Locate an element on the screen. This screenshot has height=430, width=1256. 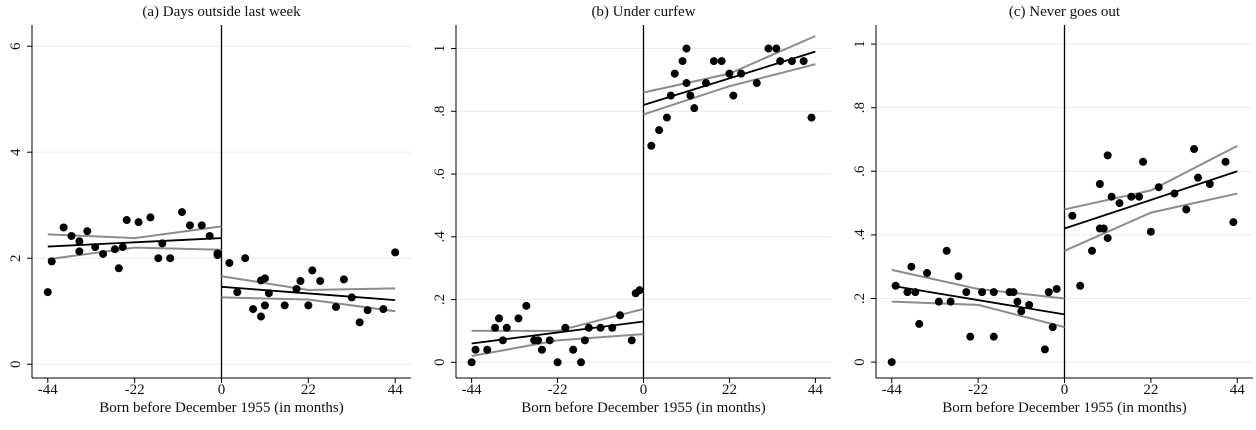
x-tick-label: 22 is located at coordinates (308, 390).